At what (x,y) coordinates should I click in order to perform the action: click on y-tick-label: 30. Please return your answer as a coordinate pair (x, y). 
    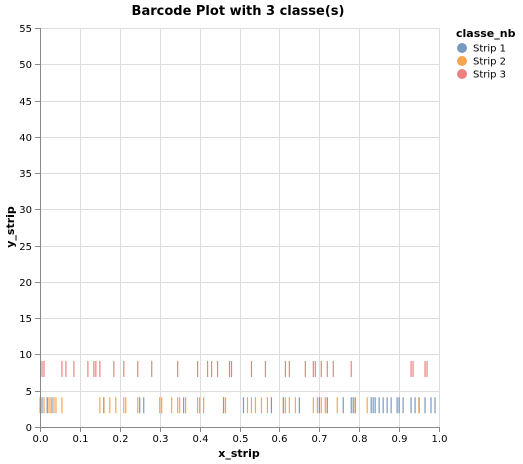
    Looking at the image, I should click on (25, 210).